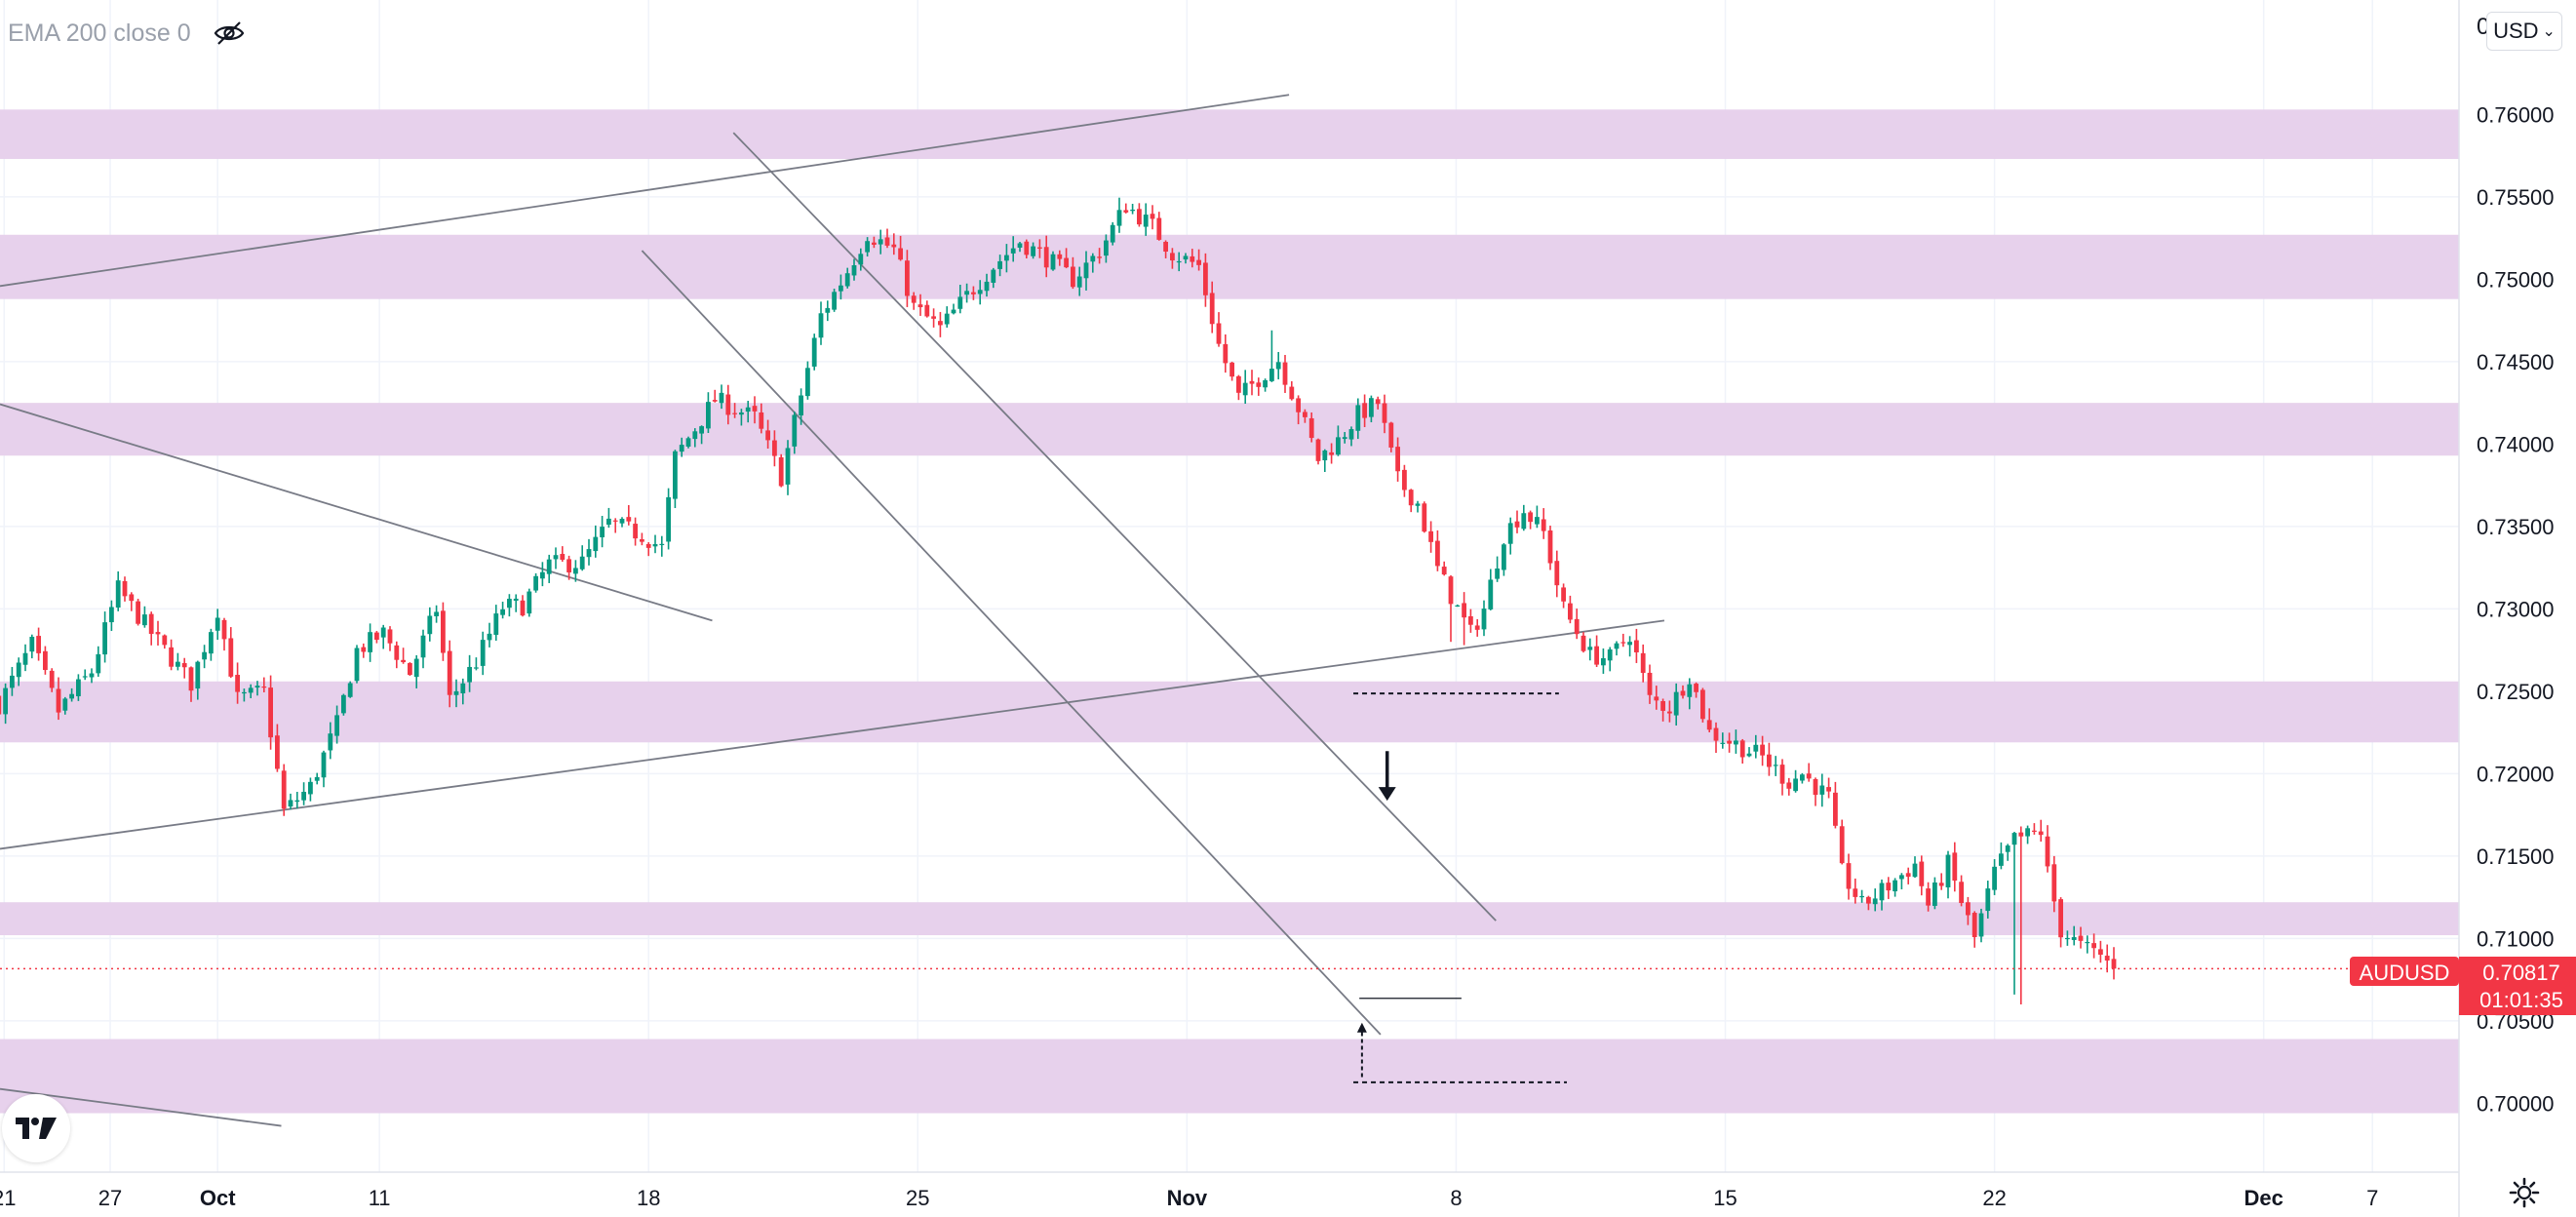  I want to click on currency-selector: USD ⌄, so click(2524, 31).